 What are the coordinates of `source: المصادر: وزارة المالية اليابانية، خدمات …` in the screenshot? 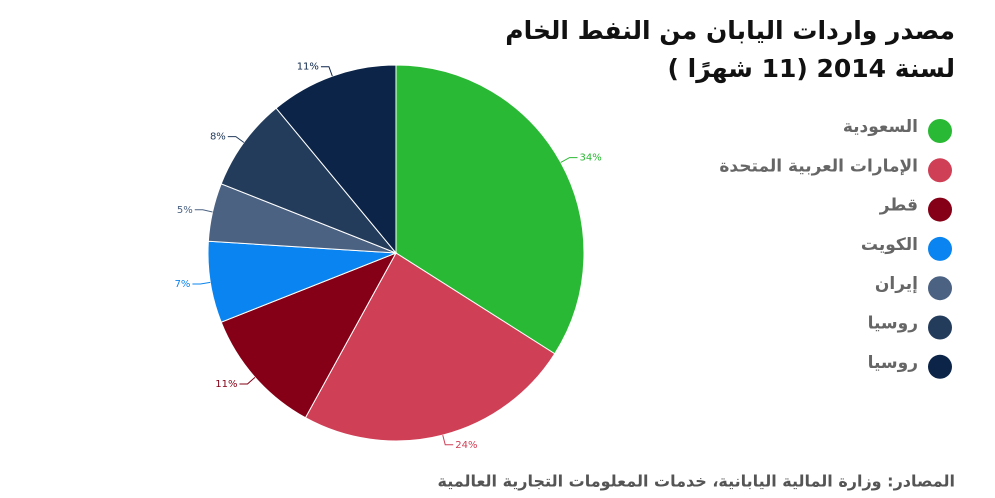 It's located at (697, 481).